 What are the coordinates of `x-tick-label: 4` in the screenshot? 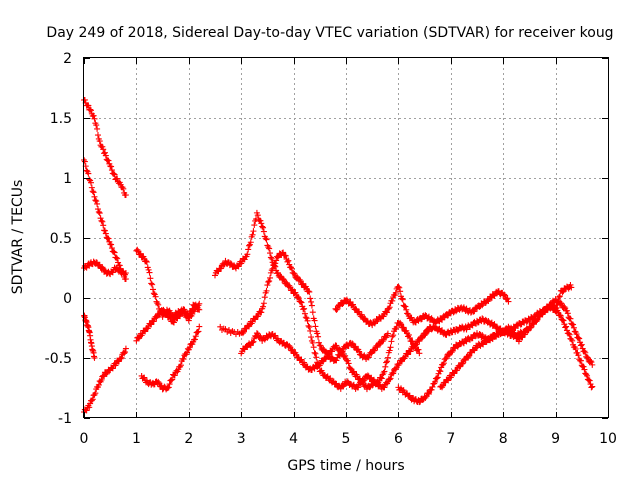 It's located at (293, 439).